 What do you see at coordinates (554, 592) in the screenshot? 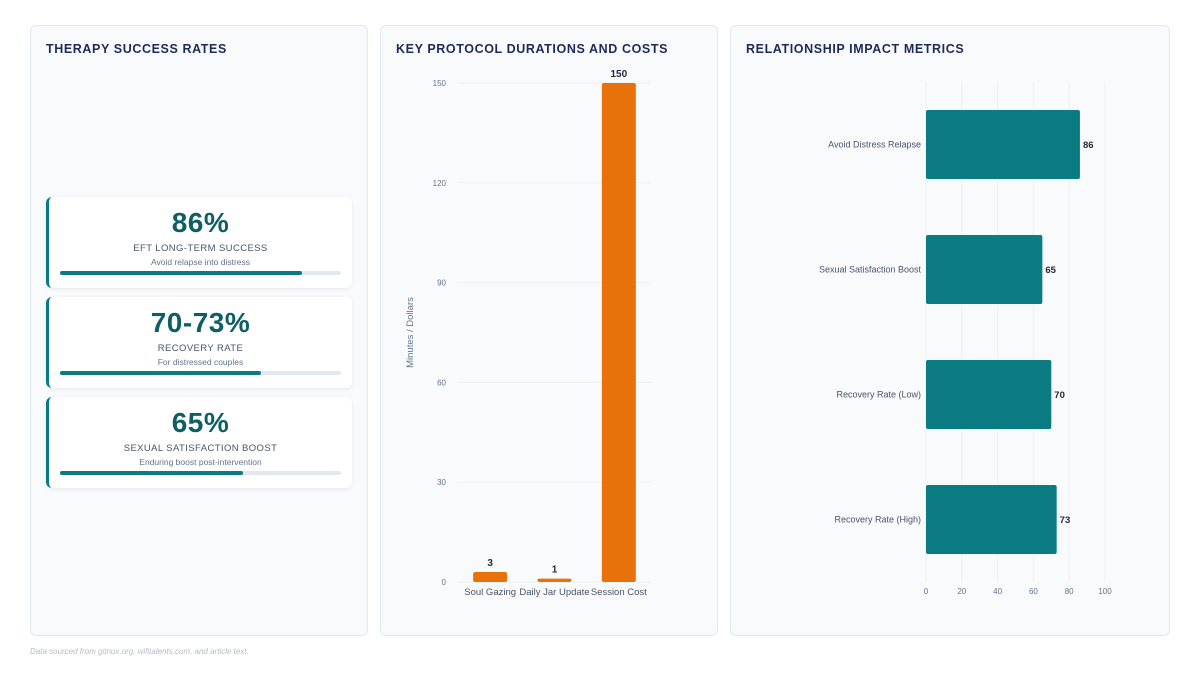
I see `x-category-label: Daily Jar Update` at bounding box center [554, 592].